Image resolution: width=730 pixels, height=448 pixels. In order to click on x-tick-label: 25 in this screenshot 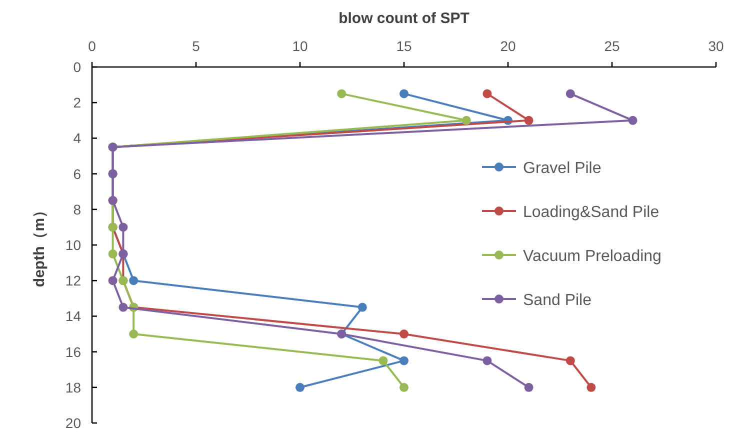, I will do `click(612, 46)`.